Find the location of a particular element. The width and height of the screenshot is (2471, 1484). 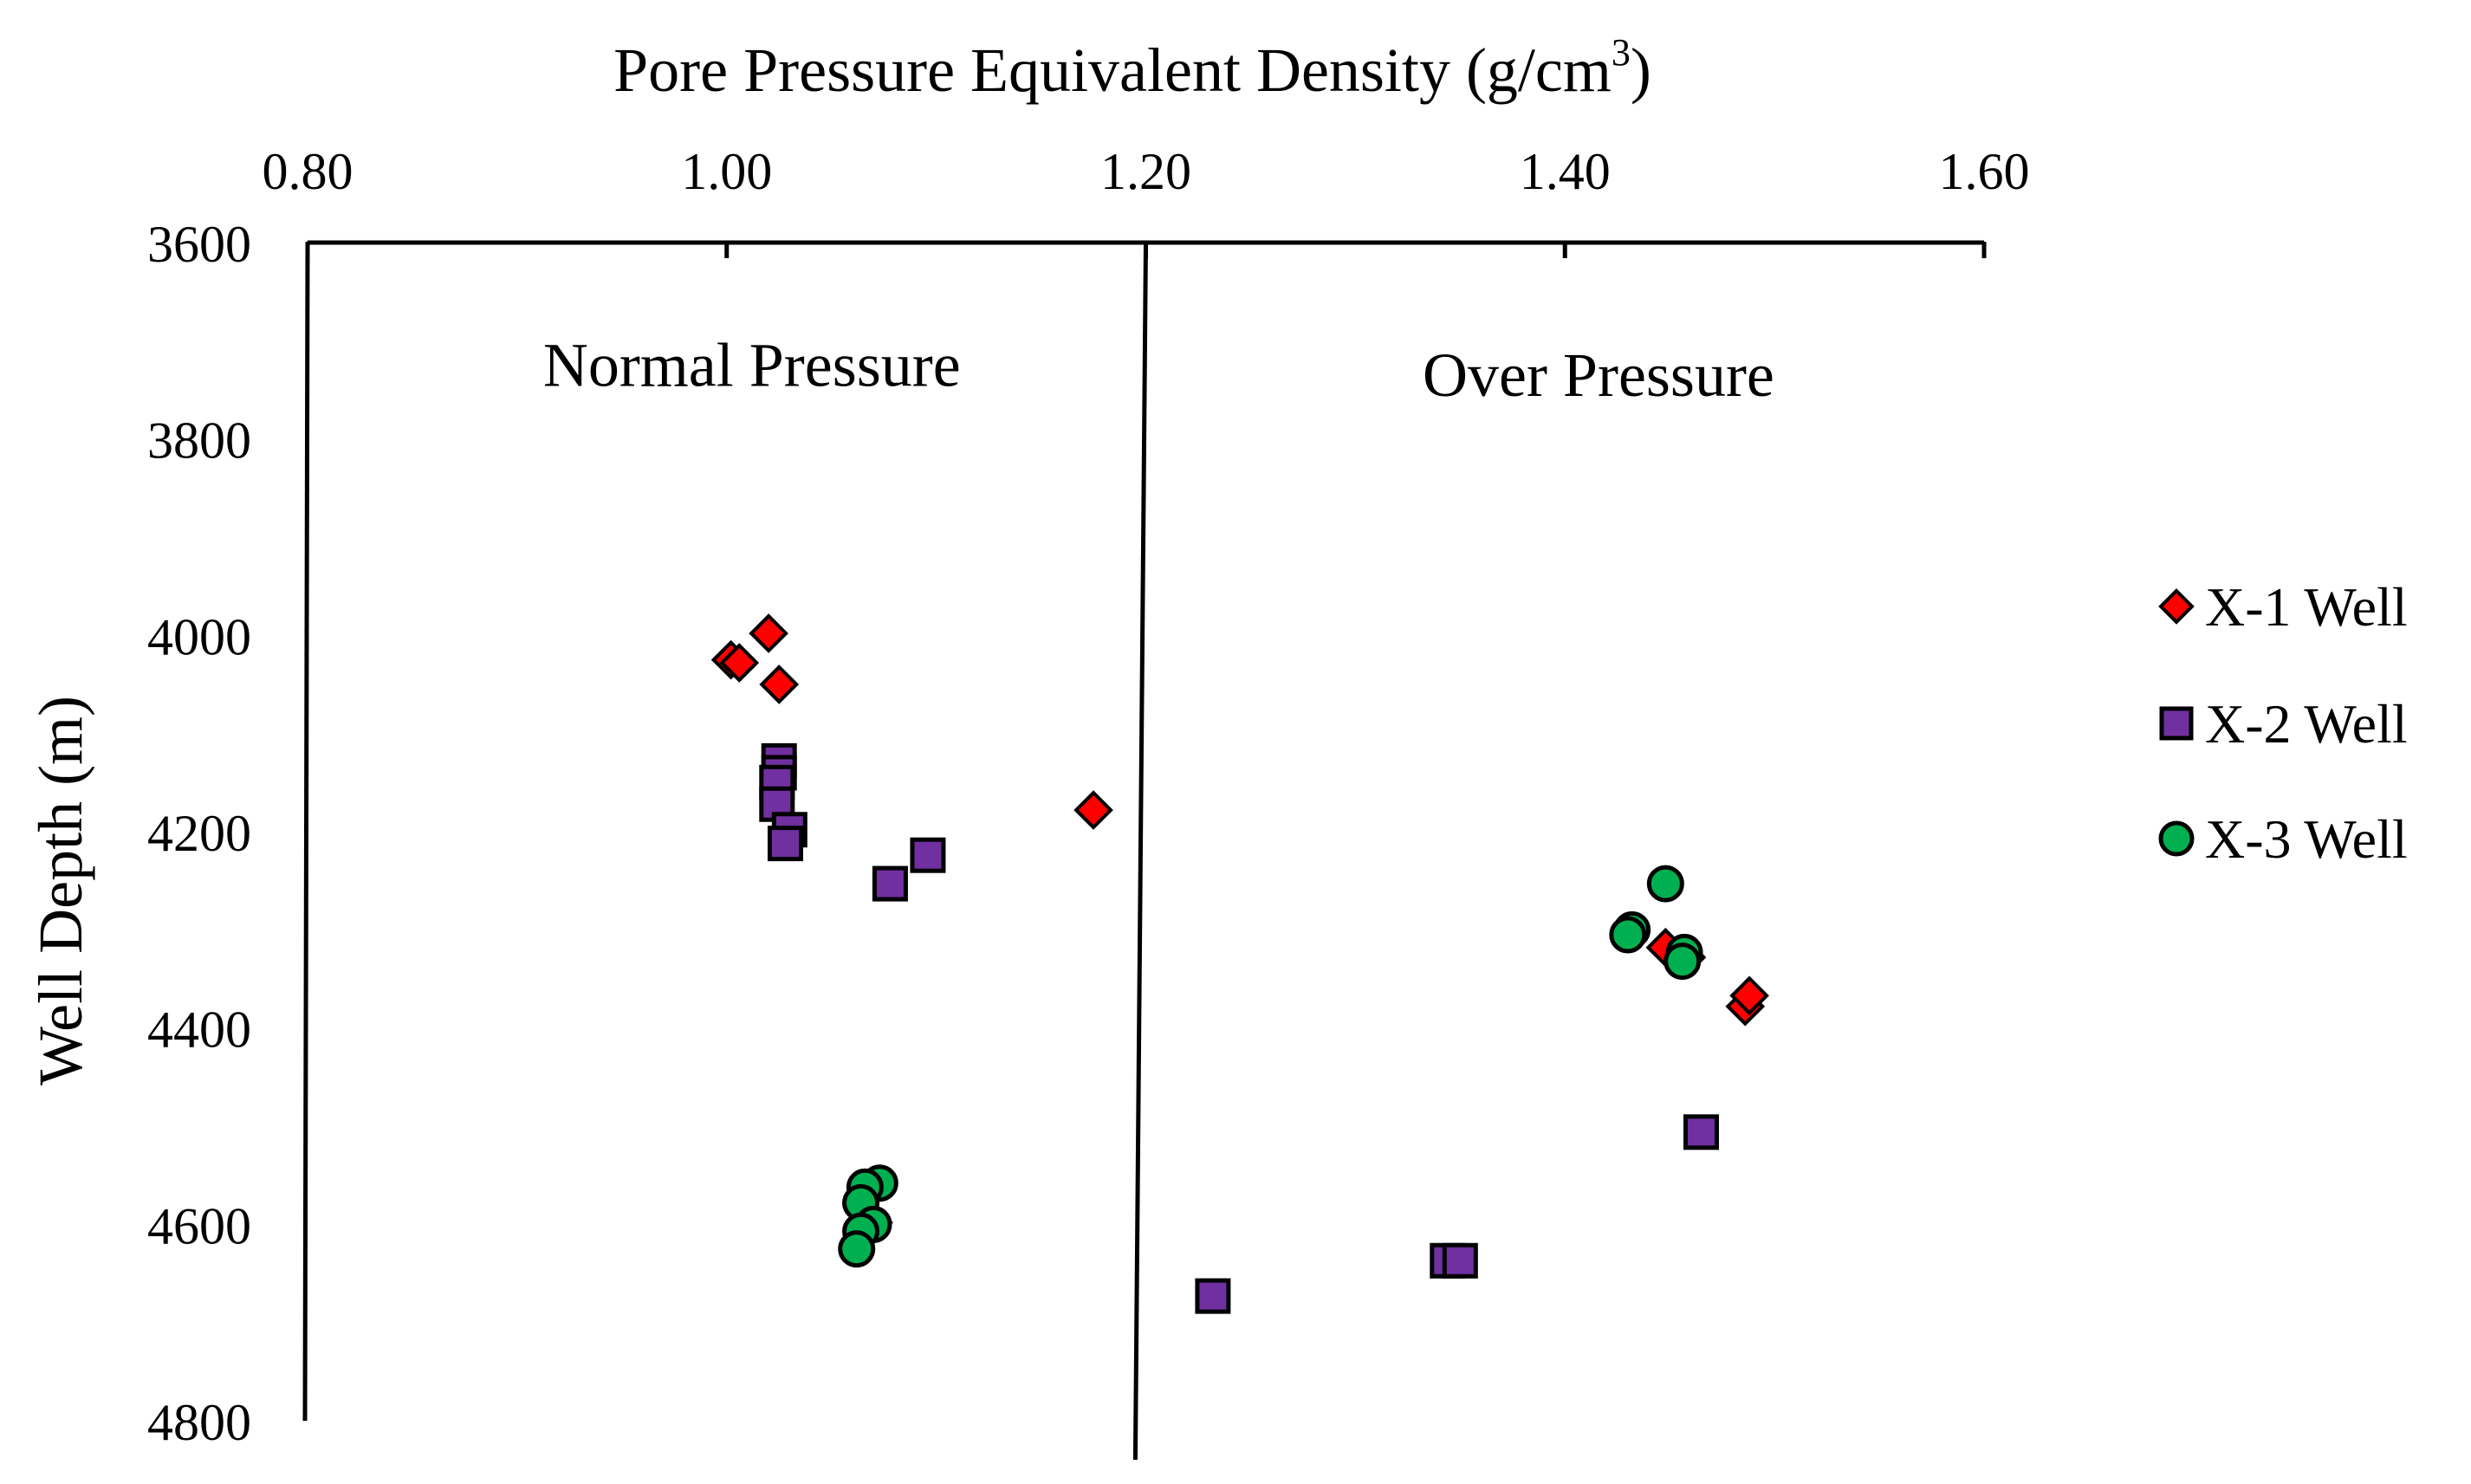

y-tick-label: 3800 is located at coordinates (199, 441).